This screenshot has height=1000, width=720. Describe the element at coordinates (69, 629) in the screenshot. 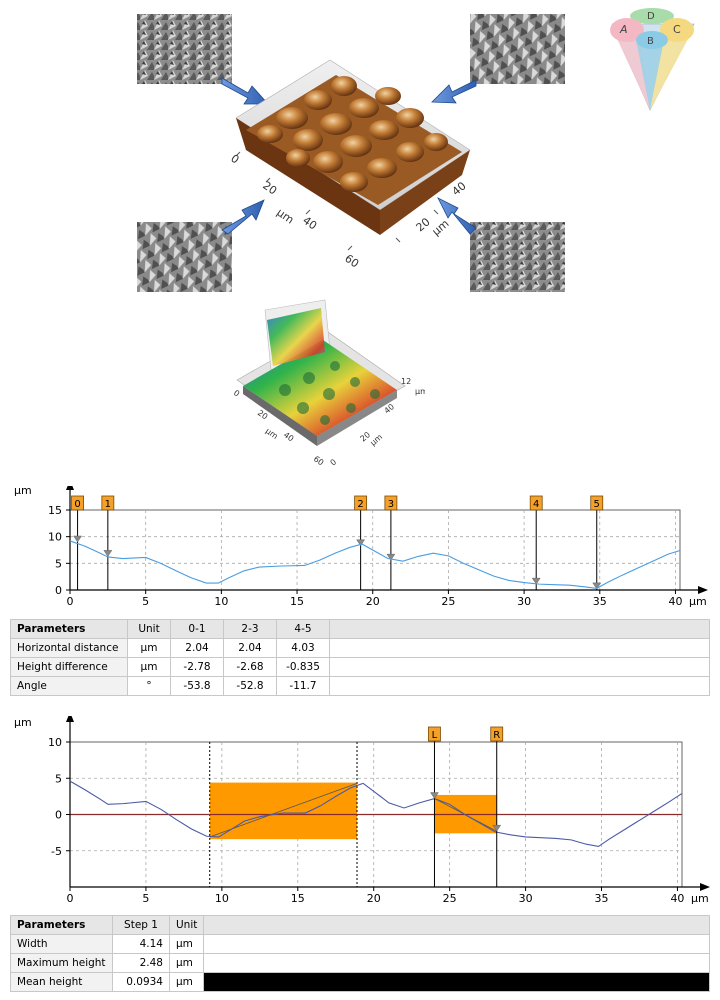

I see `table1-header-parameters: Parameters` at that location.